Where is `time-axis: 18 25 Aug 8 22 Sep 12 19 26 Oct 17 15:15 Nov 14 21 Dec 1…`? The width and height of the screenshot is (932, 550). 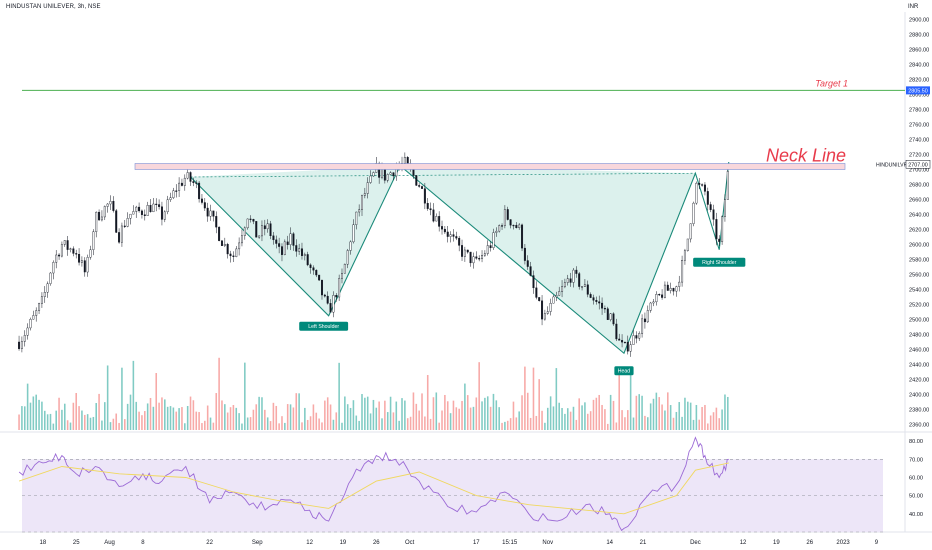
time-axis: 18 25 Aug 8 22 Sep 12 19 26 Oct 17 15:15 Nov 14 21 Dec 1… is located at coordinates (459, 543).